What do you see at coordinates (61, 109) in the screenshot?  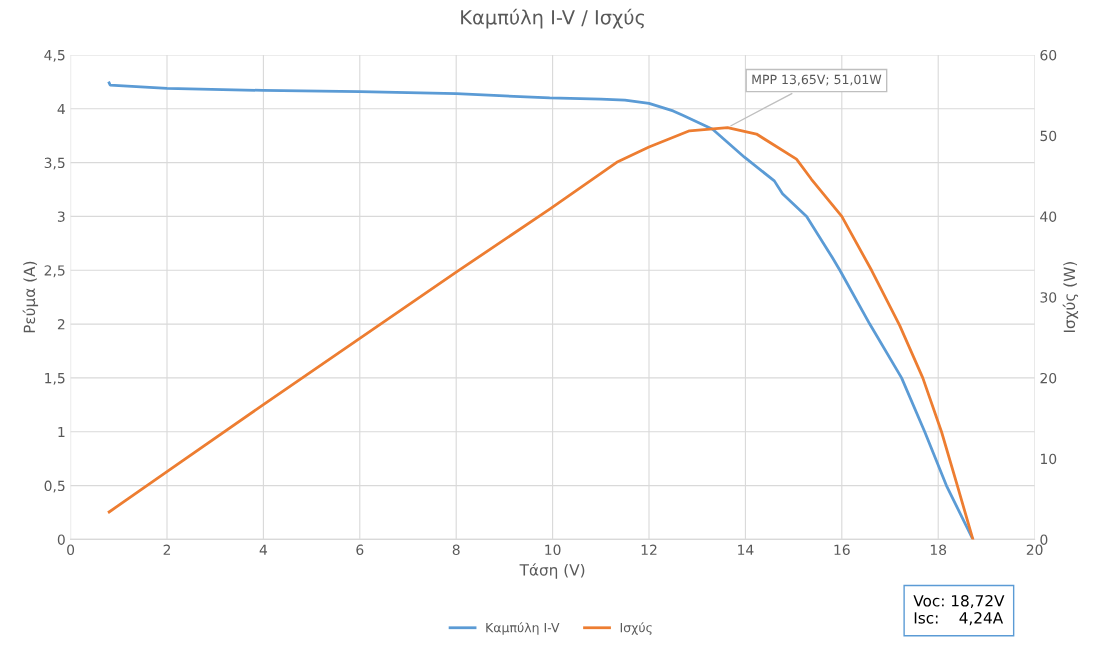 I see `y-tick-label: 4` at bounding box center [61, 109].